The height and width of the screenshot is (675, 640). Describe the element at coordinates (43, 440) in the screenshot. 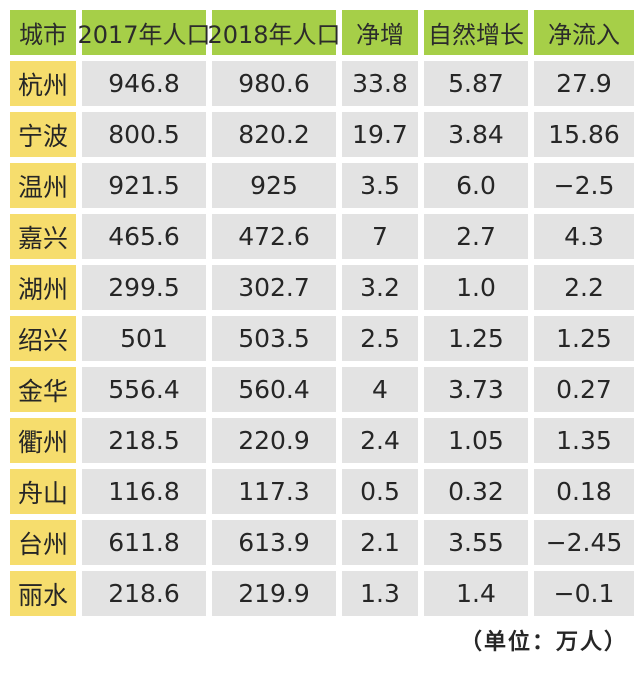

I see `city-cell: 衢州` at that location.